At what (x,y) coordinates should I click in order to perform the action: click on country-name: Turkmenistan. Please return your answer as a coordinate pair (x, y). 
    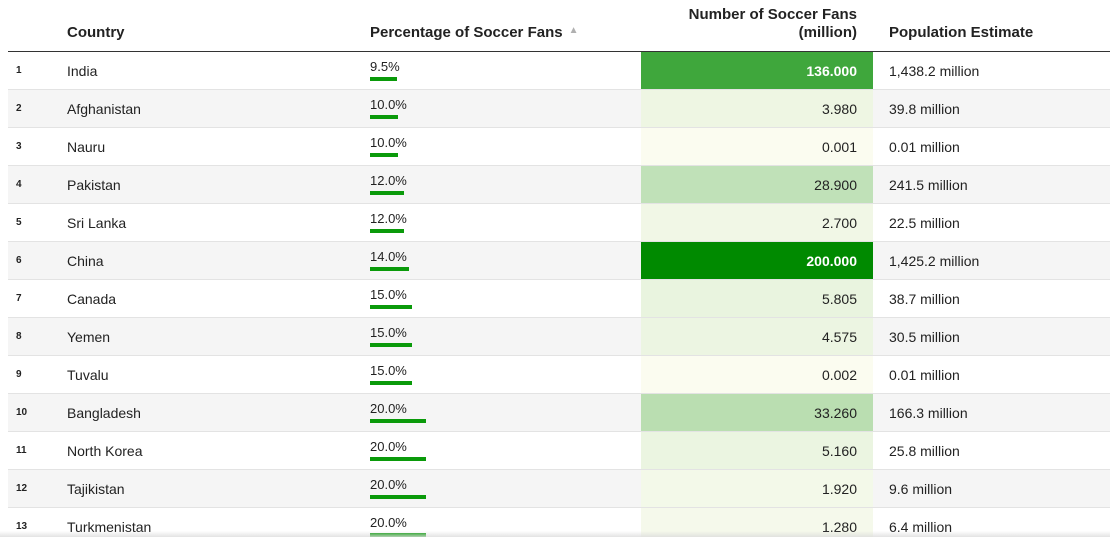
    Looking at the image, I should click on (109, 526).